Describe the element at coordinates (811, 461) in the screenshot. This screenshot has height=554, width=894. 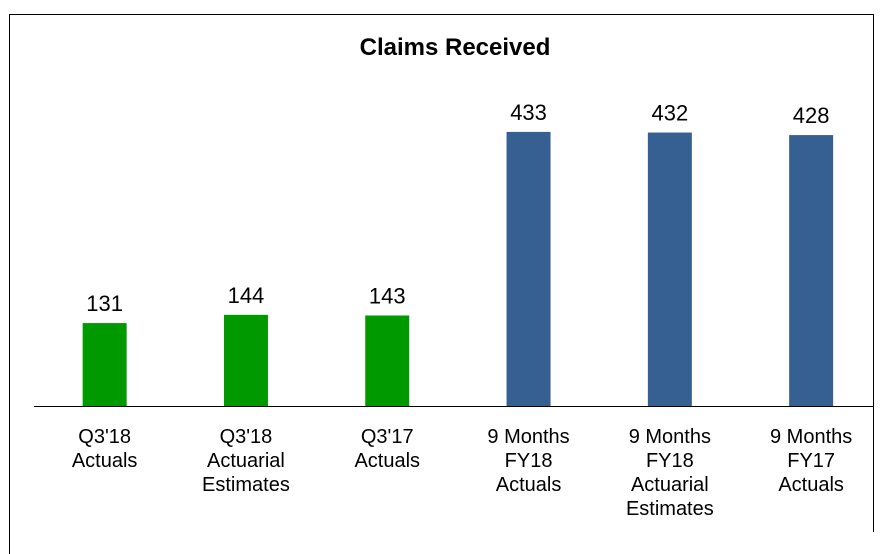
I see `x-tick-label: 9 Months FY17 Actuals` at that location.